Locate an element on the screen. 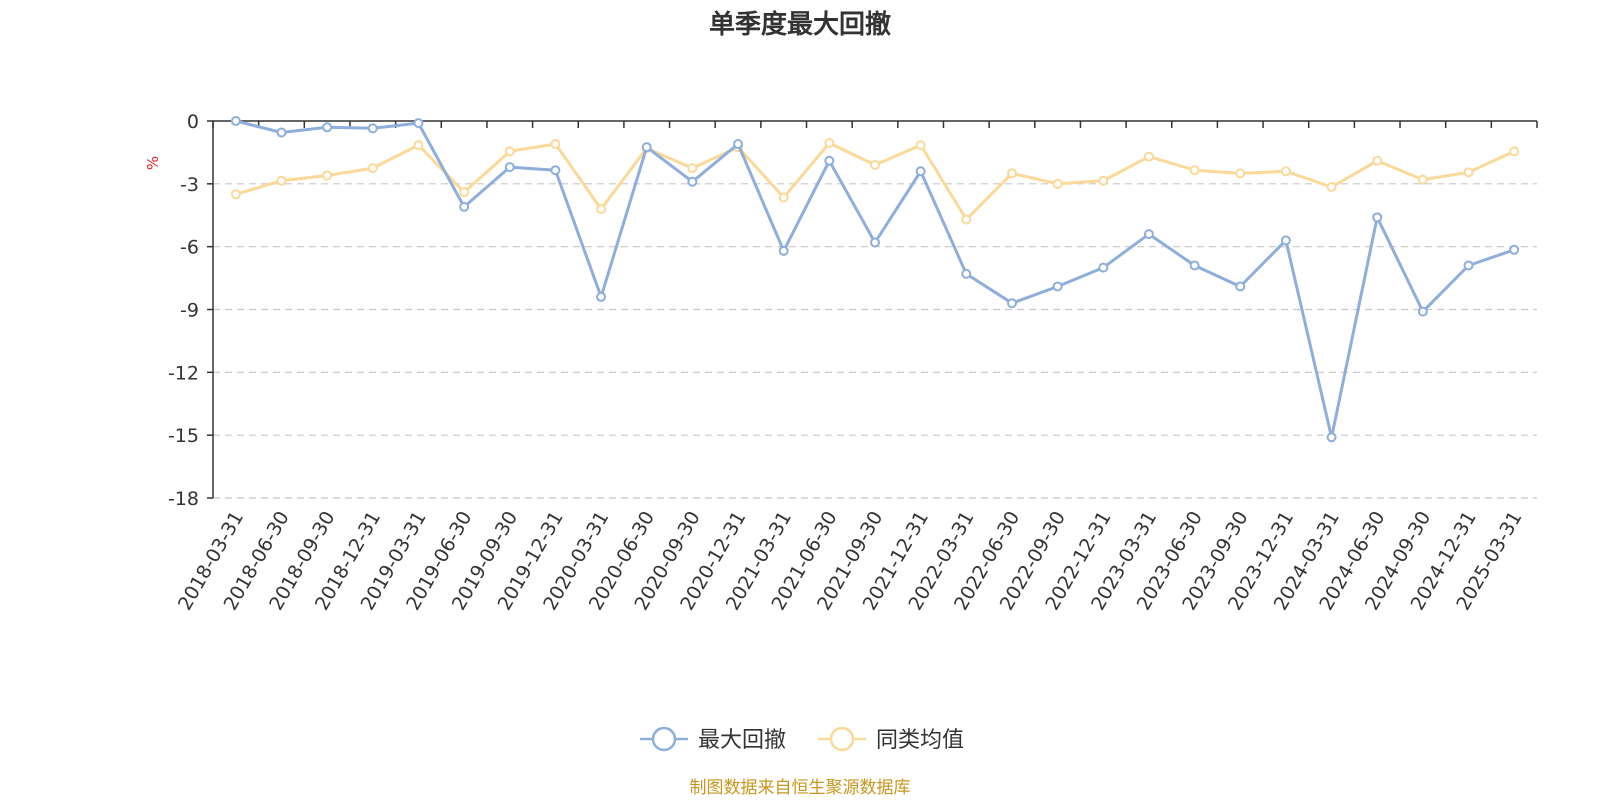 The width and height of the screenshot is (1600, 800). y-tick-label: -3 is located at coordinates (189, 185).